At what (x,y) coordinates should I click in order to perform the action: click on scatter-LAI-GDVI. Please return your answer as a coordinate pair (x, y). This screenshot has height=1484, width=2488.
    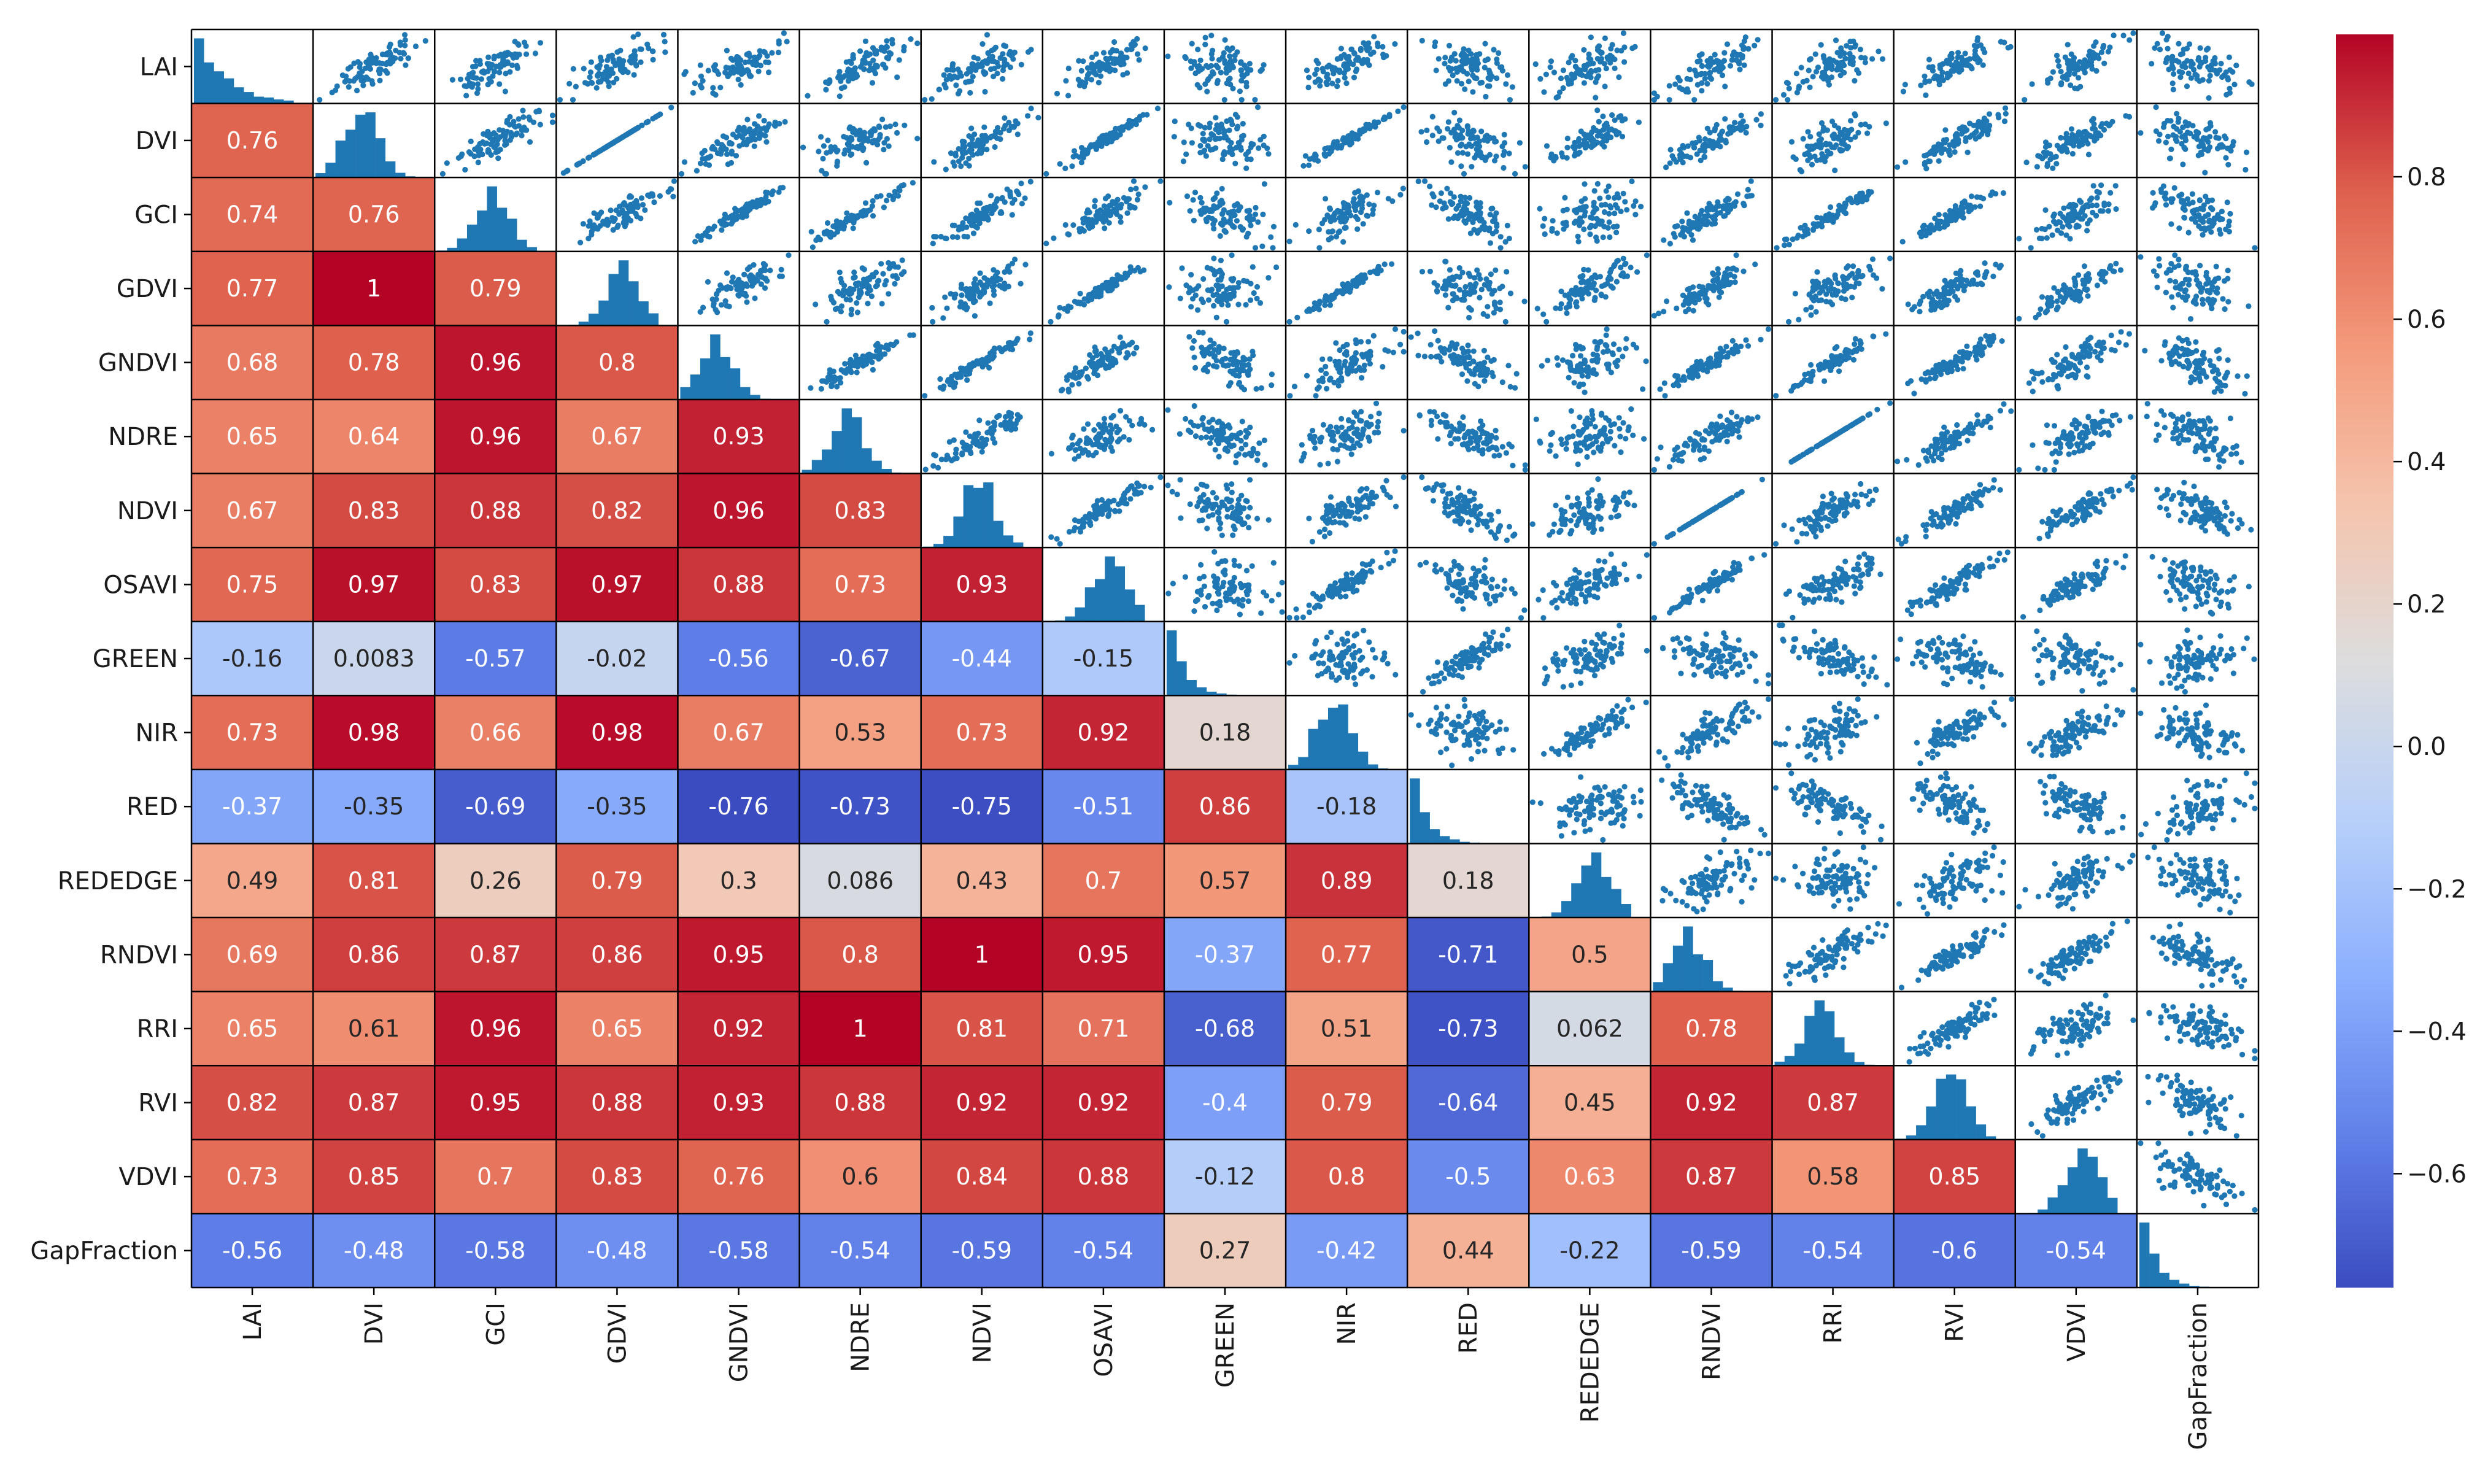
    Looking at the image, I should click on (612, 67).